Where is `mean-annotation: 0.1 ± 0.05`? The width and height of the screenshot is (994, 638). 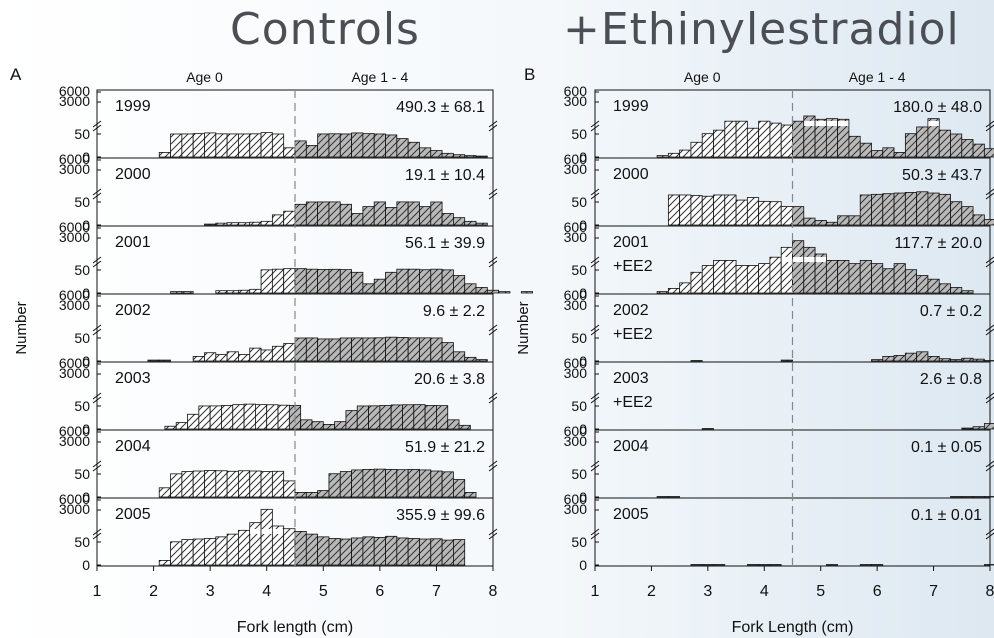 mean-annotation: 0.1 ± 0.05 is located at coordinates (946, 447).